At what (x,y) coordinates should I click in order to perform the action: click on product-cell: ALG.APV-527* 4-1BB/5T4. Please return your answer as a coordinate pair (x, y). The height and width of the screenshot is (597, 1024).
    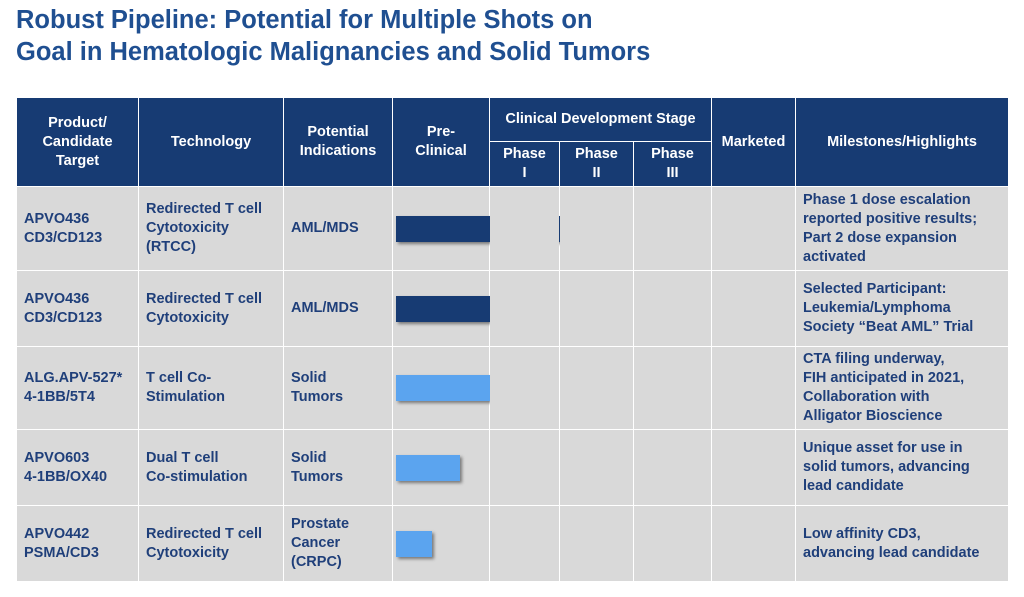
    Looking at the image, I should click on (77, 388).